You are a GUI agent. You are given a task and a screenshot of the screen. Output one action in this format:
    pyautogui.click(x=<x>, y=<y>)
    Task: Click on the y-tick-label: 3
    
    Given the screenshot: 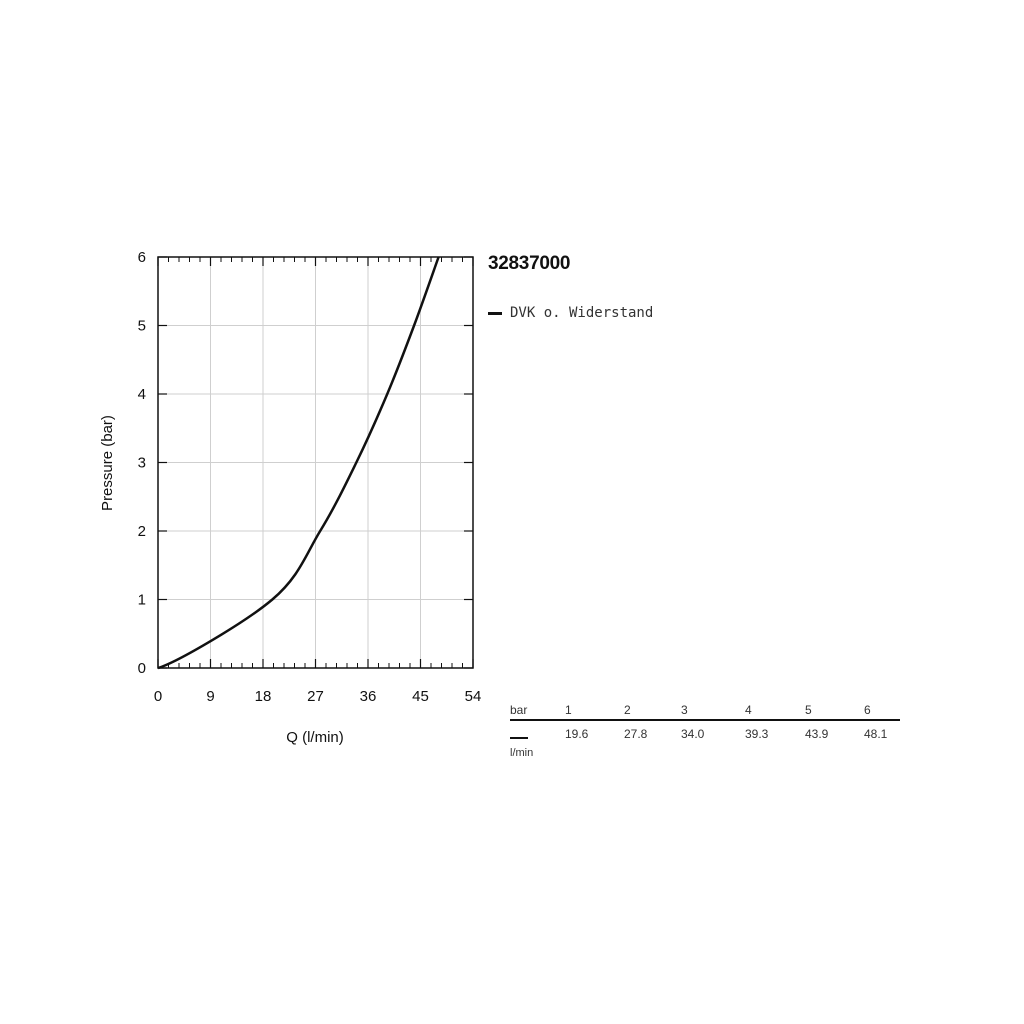 What is the action you would take?
    pyautogui.click(x=142, y=463)
    